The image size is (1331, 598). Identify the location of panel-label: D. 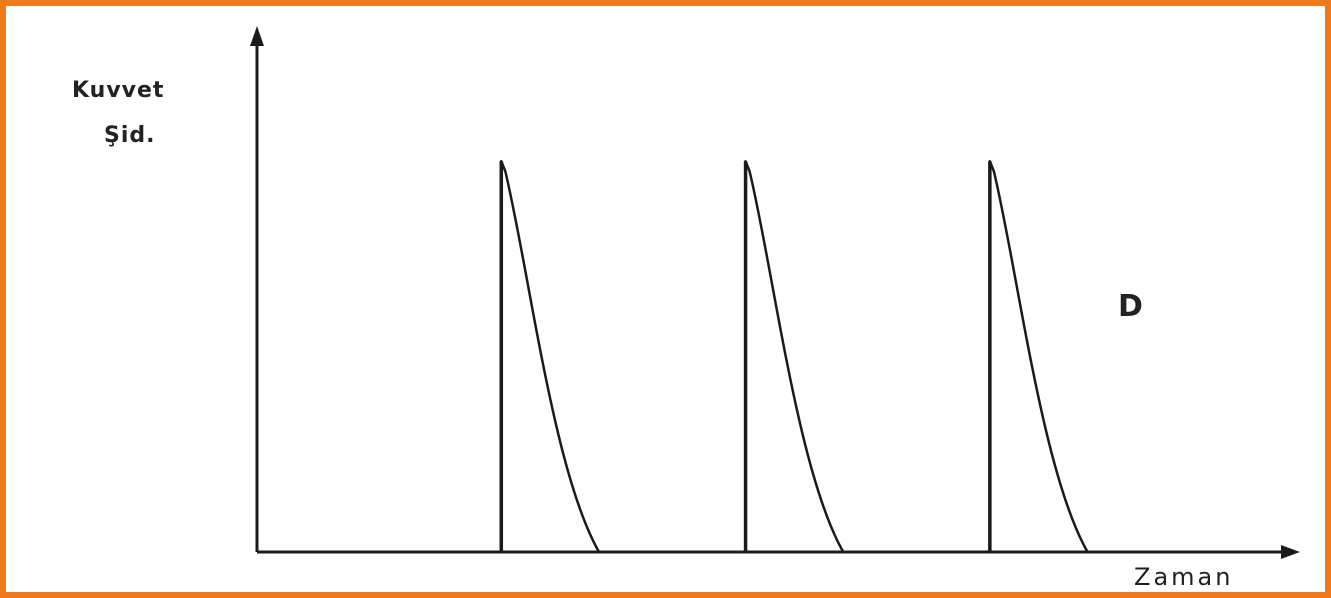
(1130, 306).